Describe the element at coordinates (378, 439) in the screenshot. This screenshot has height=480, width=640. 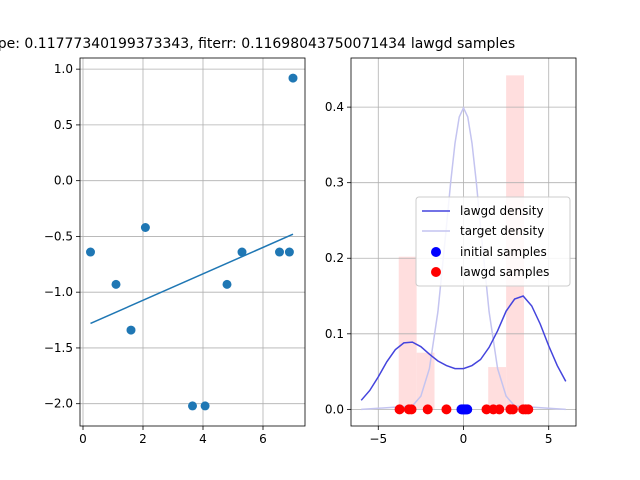
I see `right-xtick-label: −5` at that location.